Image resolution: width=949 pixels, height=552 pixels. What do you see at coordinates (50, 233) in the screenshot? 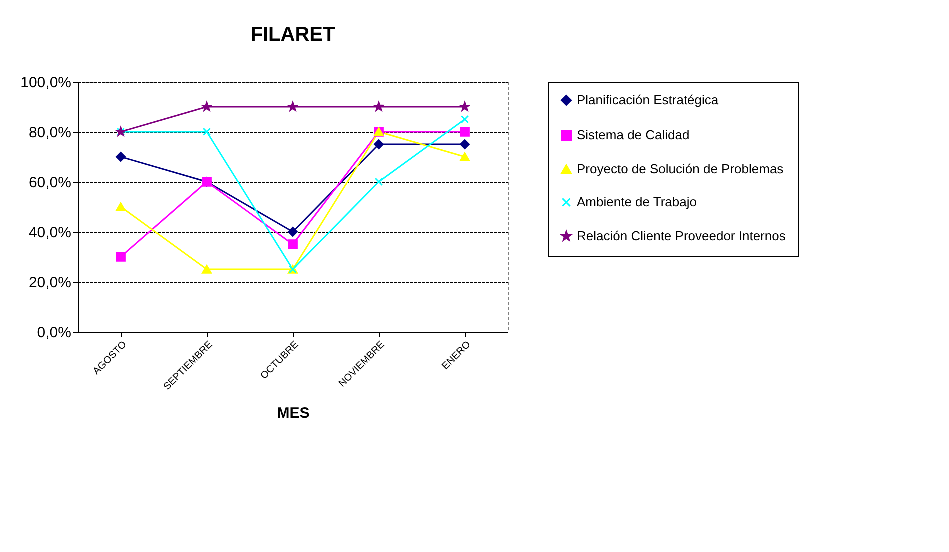
I see `y-tick-label: 40,0%` at bounding box center [50, 233].